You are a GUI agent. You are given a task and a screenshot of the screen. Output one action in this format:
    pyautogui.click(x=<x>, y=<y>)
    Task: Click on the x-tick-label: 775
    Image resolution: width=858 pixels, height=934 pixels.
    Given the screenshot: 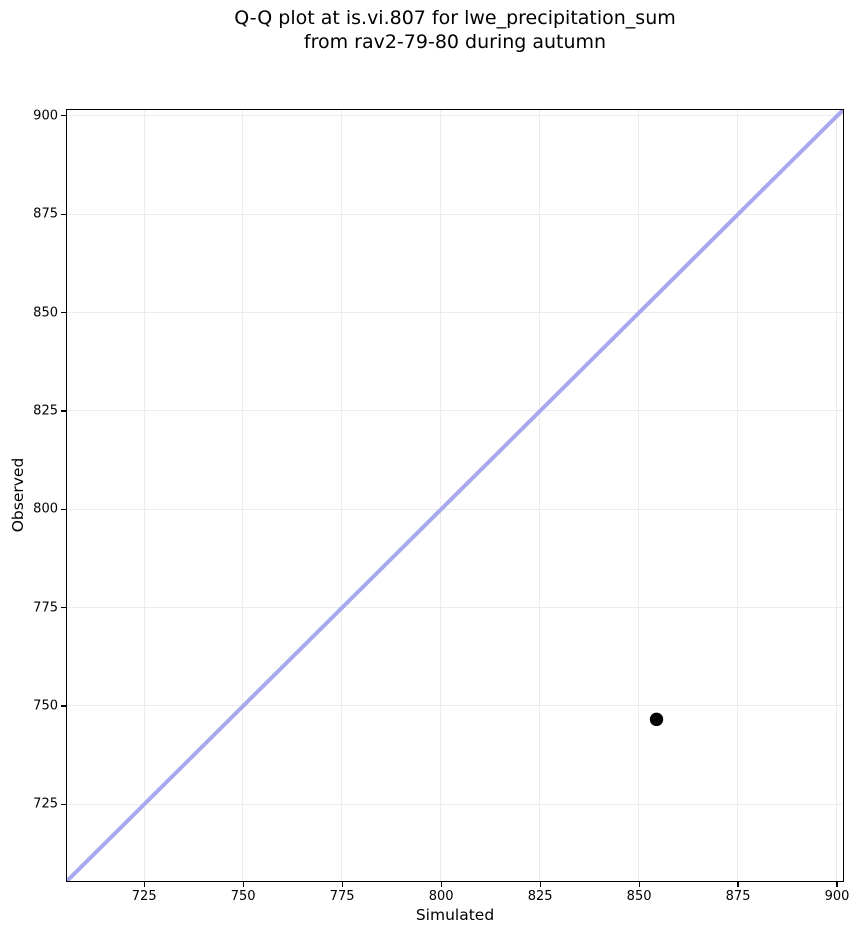 What is the action you would take?
    pyautogui.click(x=342, y=896)
    